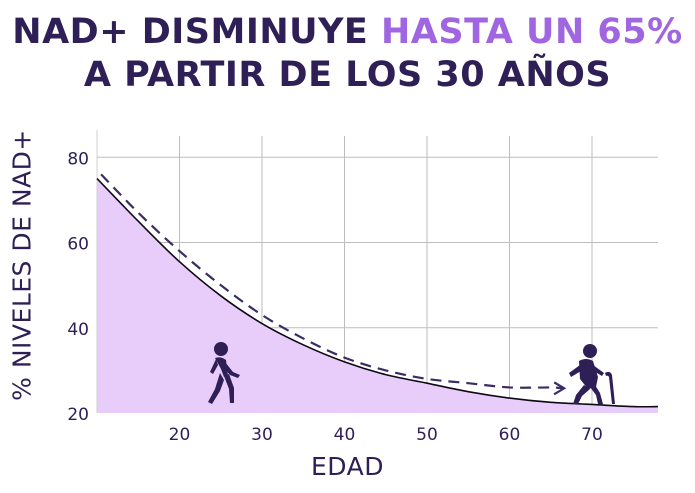  What do you see at coordinates (560, 388) in the screenshot?
I see `dashed-arrowhead` at bounding box center [560, 388].